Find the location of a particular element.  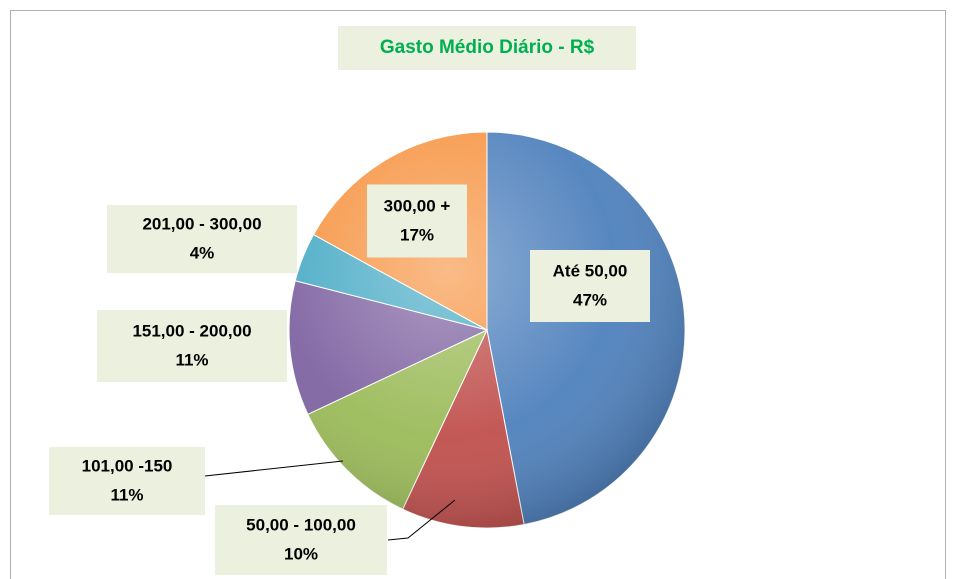

chart-title: Gasto Médio Diário - R$ is located at coordinates (487, 47).